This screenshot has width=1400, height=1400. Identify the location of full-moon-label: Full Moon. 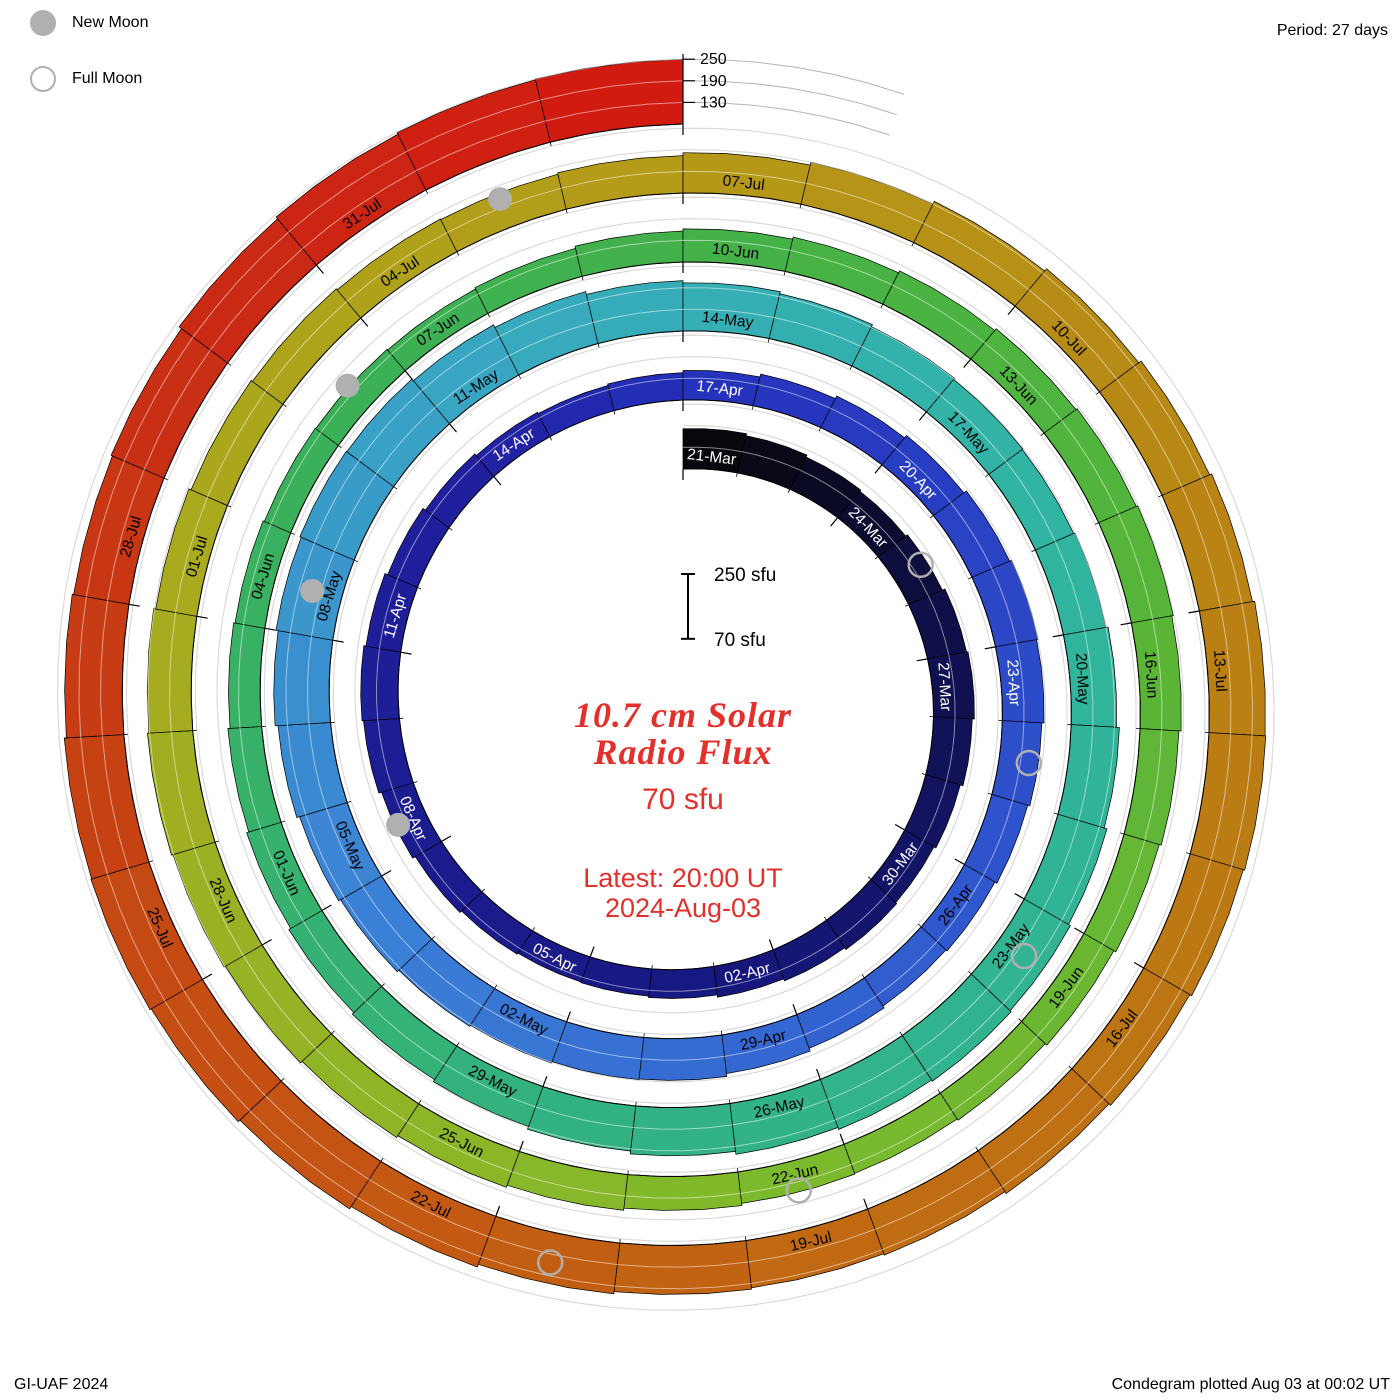
(107, 78).